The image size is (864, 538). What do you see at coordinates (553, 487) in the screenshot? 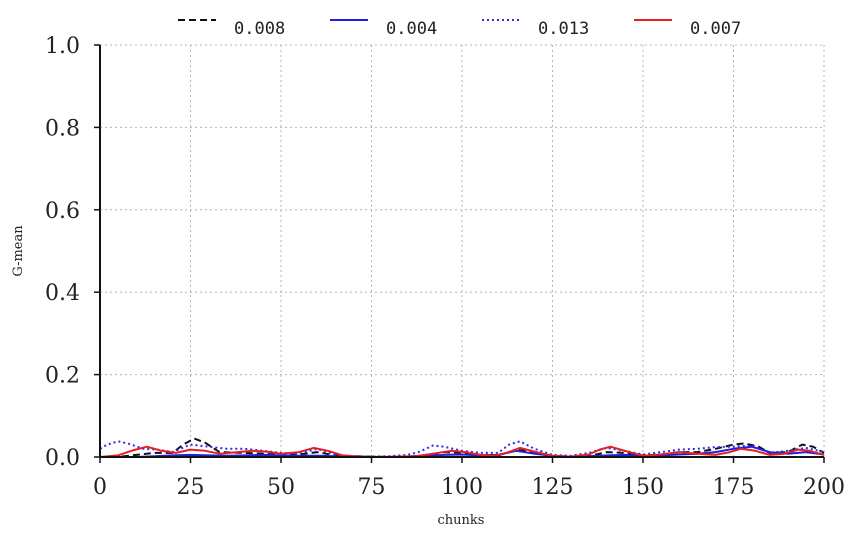
I see `x-tick-label: 125` at bounding box center [553, 487].